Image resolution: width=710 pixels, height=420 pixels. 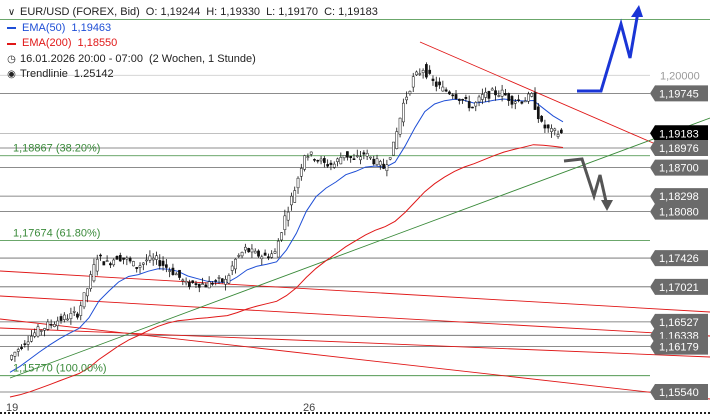 I want to click on price-tag-label: 1,18700, so click(x=679, y=169).